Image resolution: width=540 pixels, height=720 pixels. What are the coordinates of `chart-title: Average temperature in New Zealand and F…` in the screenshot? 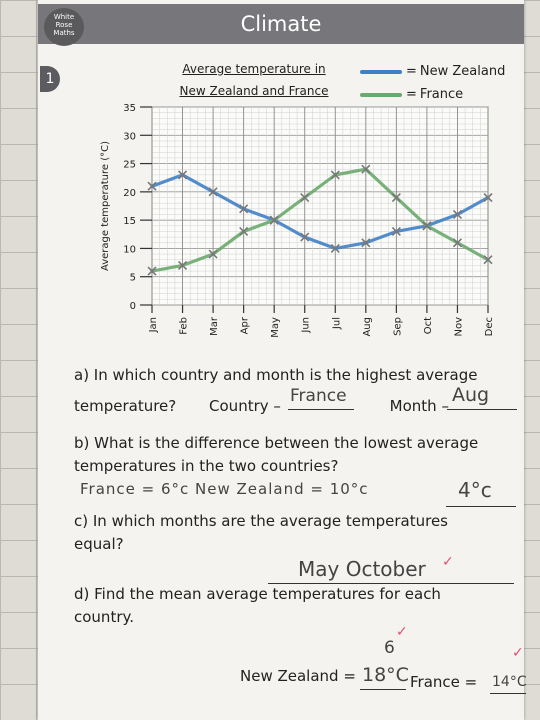 It's located at (254, 80).